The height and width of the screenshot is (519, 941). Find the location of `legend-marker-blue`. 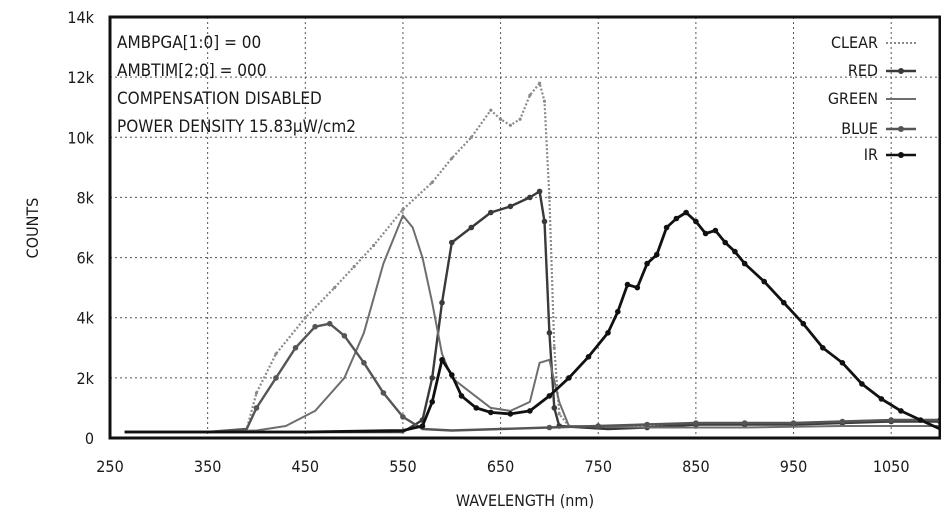

legend-marker-blue is located at coordinates (901, 129).